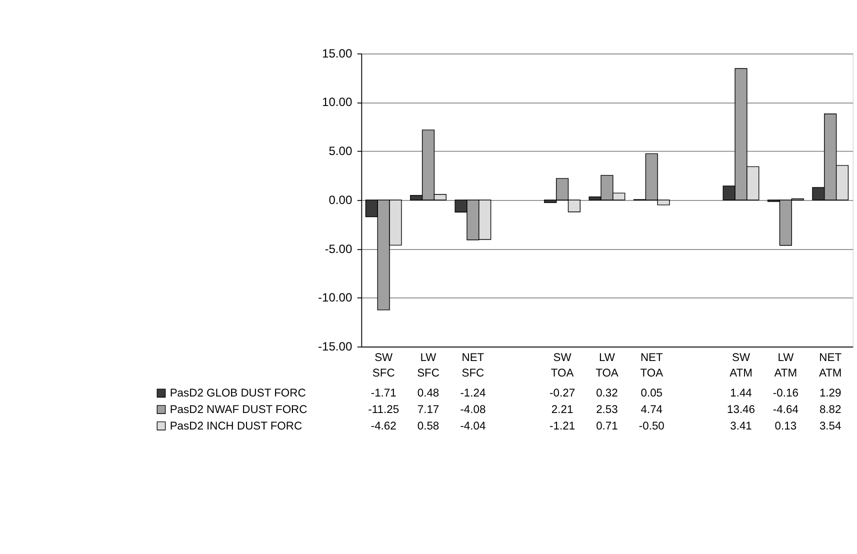  Describe the element at coordinates (651, 394) in the screenshot. I see `data-label: 0.05` at that location.